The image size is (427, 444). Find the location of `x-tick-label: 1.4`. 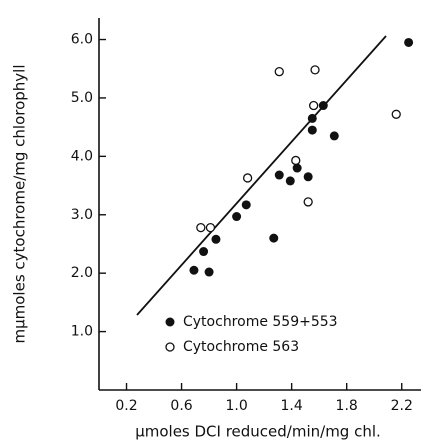

x-tick-label: 1.4 is located at coordinates (292, 406).